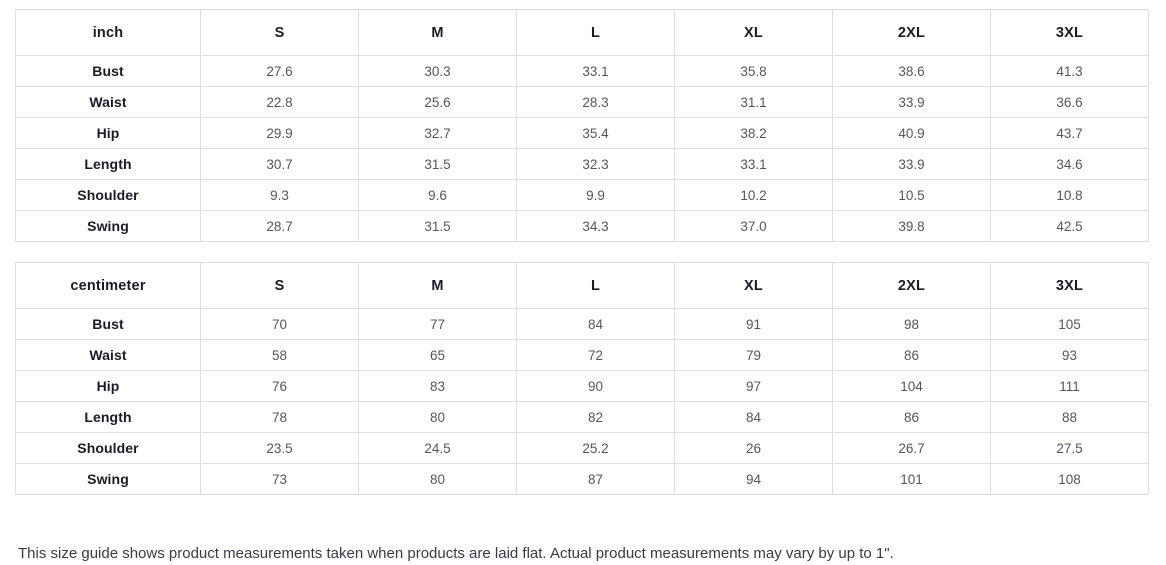  I want to click on table-row: Waist 22.8 25.6 28.3 31.1 33.9 36.6, so click(582, 102).